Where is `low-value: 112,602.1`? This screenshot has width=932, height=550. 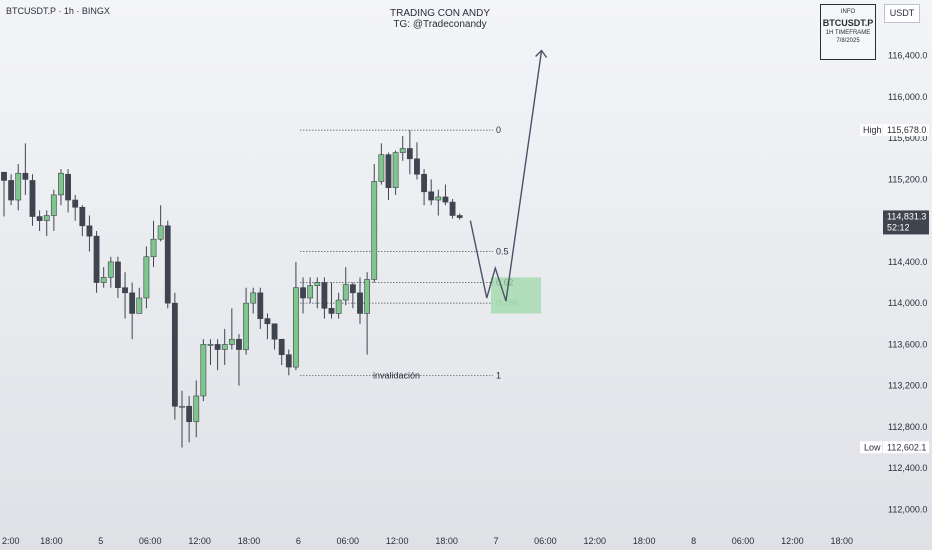 low-value: 112,602.1 is located at coordinates (906, 447).